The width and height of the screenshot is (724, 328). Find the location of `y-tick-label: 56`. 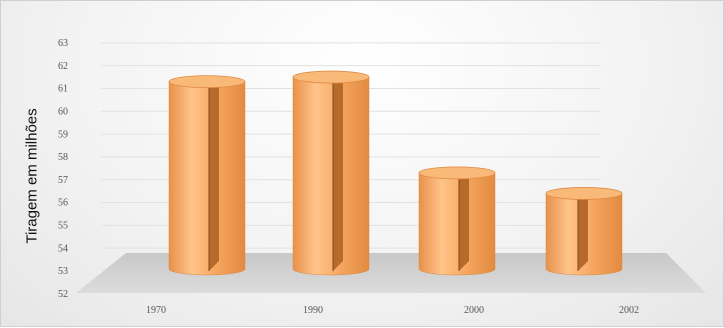

y-tick-label: 56 is located at coordinates (63, 203).